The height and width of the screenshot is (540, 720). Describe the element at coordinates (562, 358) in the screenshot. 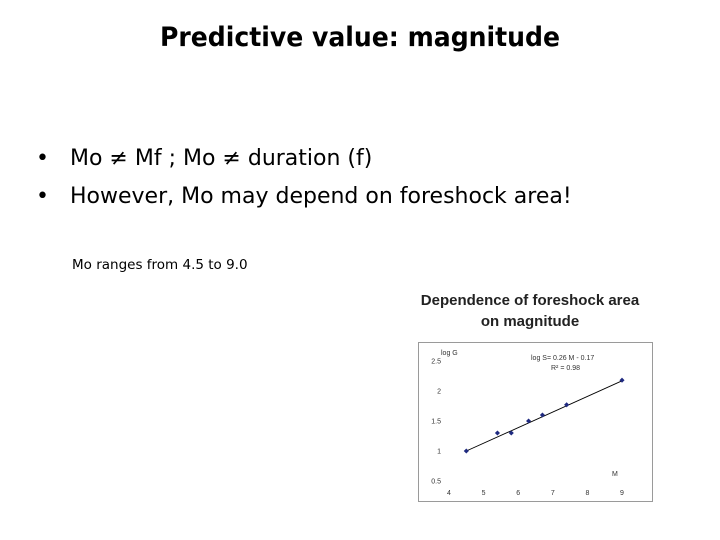

I see `trendline-equation: log S= 0.26 M - 0.17` at that location.